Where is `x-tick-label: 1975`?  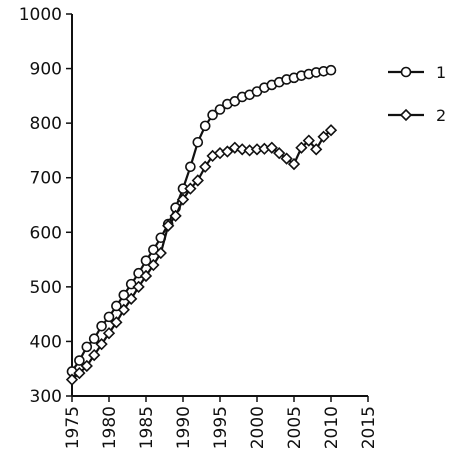 x-tick-label: 1975 is located at coordinates (73, 427).